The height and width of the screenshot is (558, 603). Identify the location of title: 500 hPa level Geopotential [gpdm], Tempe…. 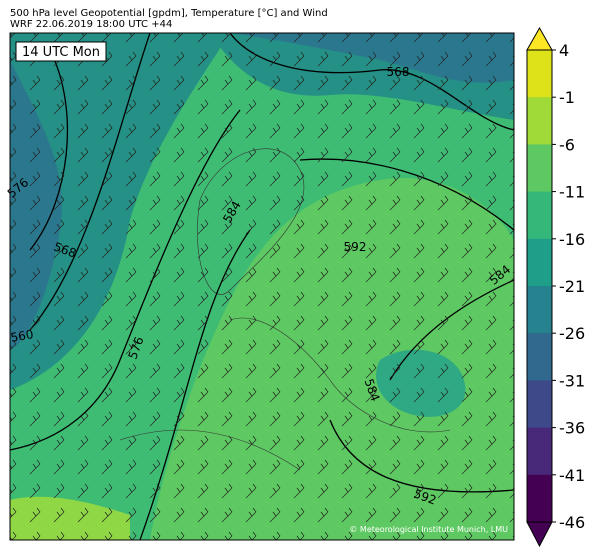
(169, 13).